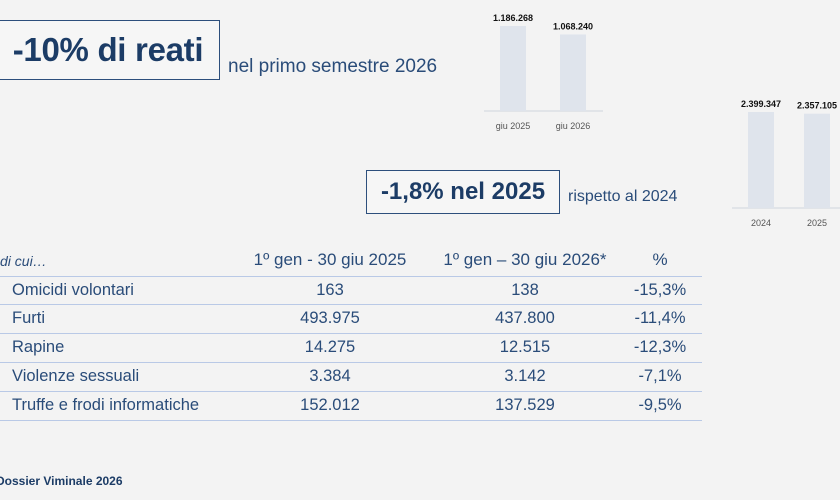 This screenshot has width=840, height=500. What do you see at coordinates (525, 259) in the screenshot?
I see `header-2026: 1º gen – 30 giu 2026*` at bounding box center [525, 259].